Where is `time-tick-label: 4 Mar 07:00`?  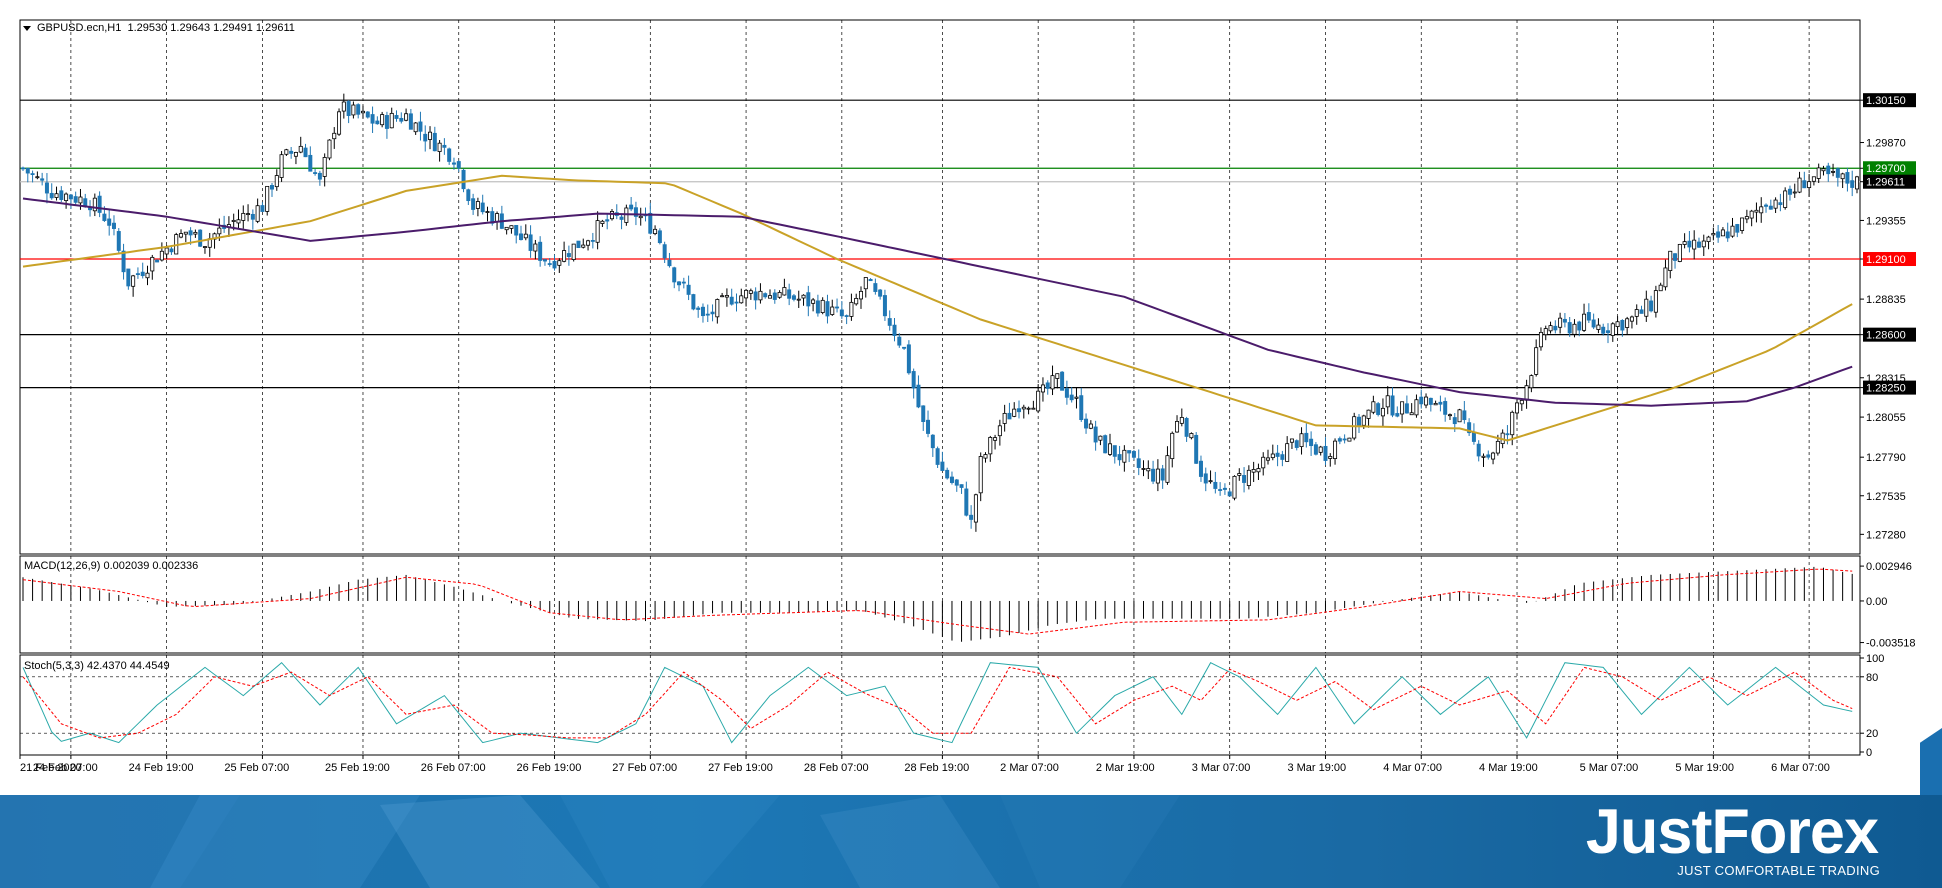
time-tick-label: 4 Mar 07:00 is located at coordinates (1412, 768).